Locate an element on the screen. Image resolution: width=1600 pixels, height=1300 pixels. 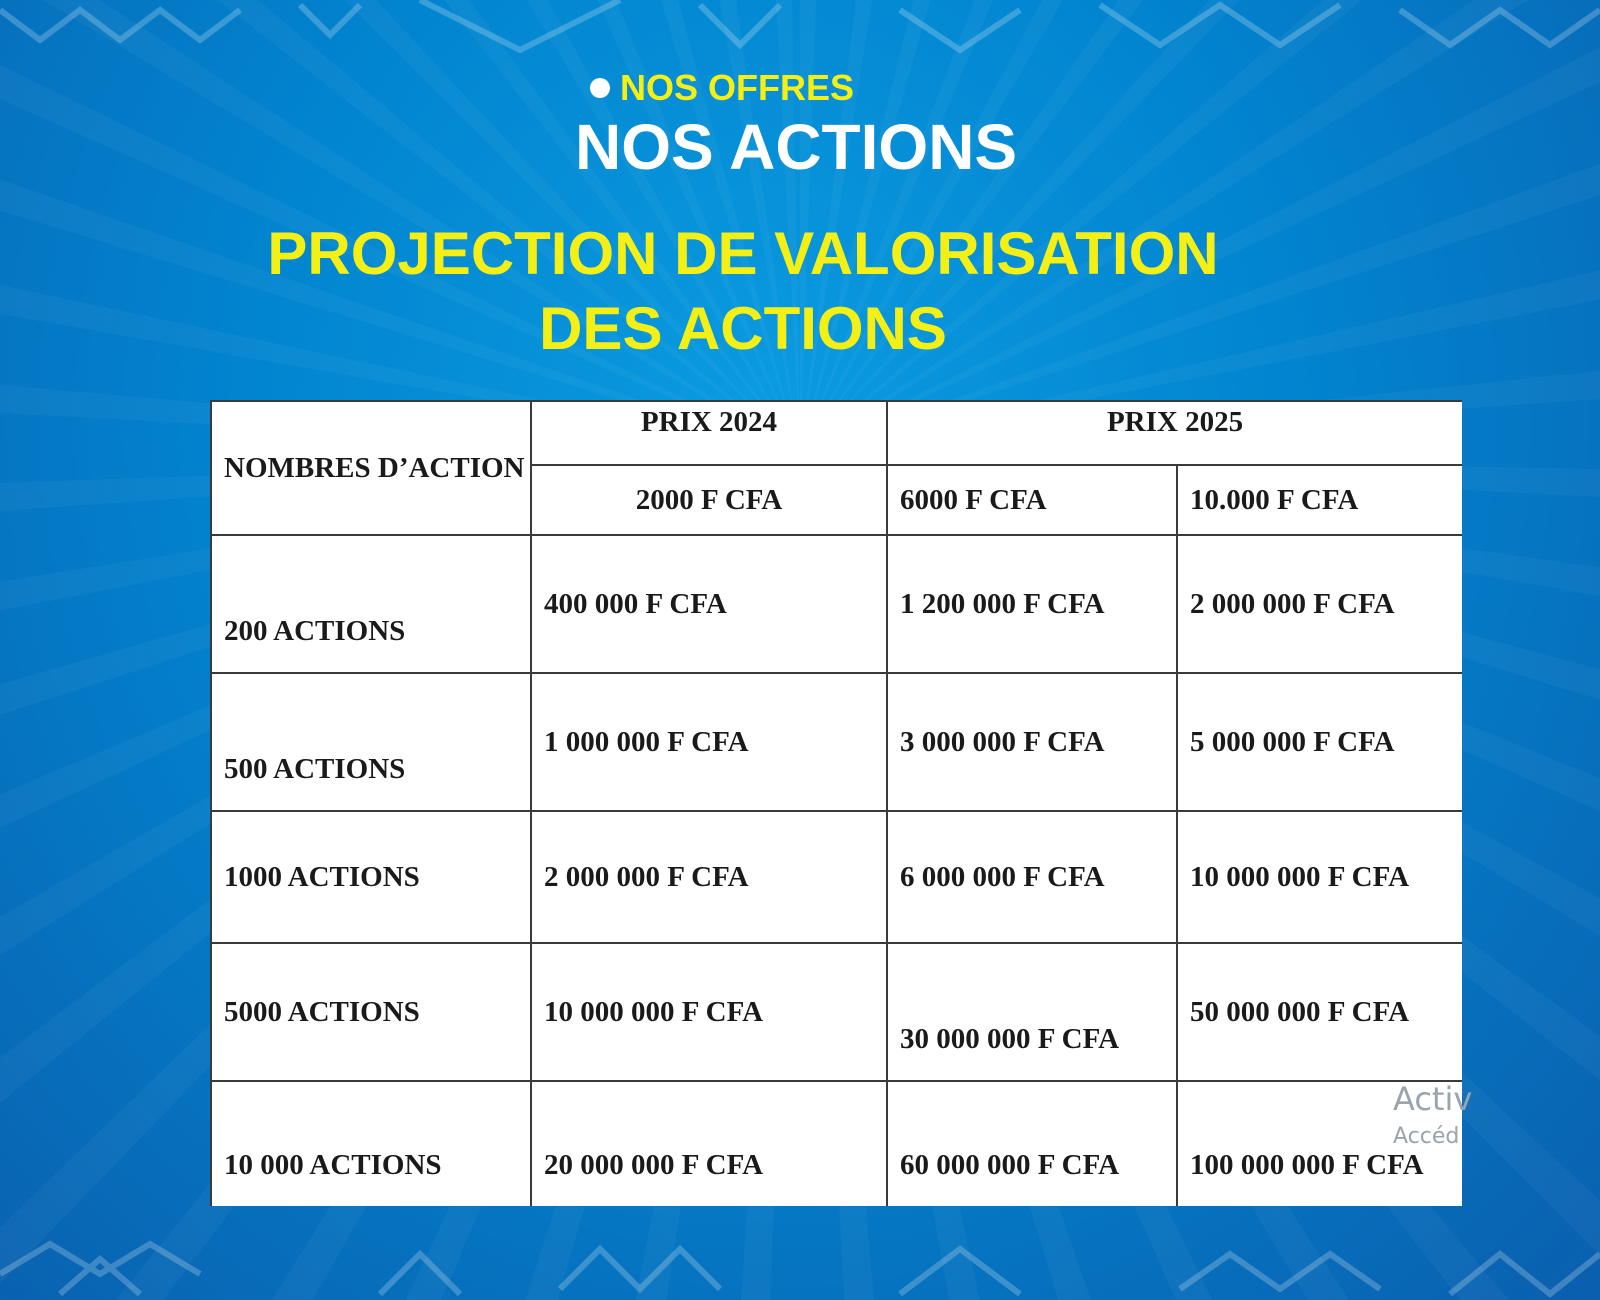
watermark-line-2: Accéd is located at coordinates (1426, 1136).